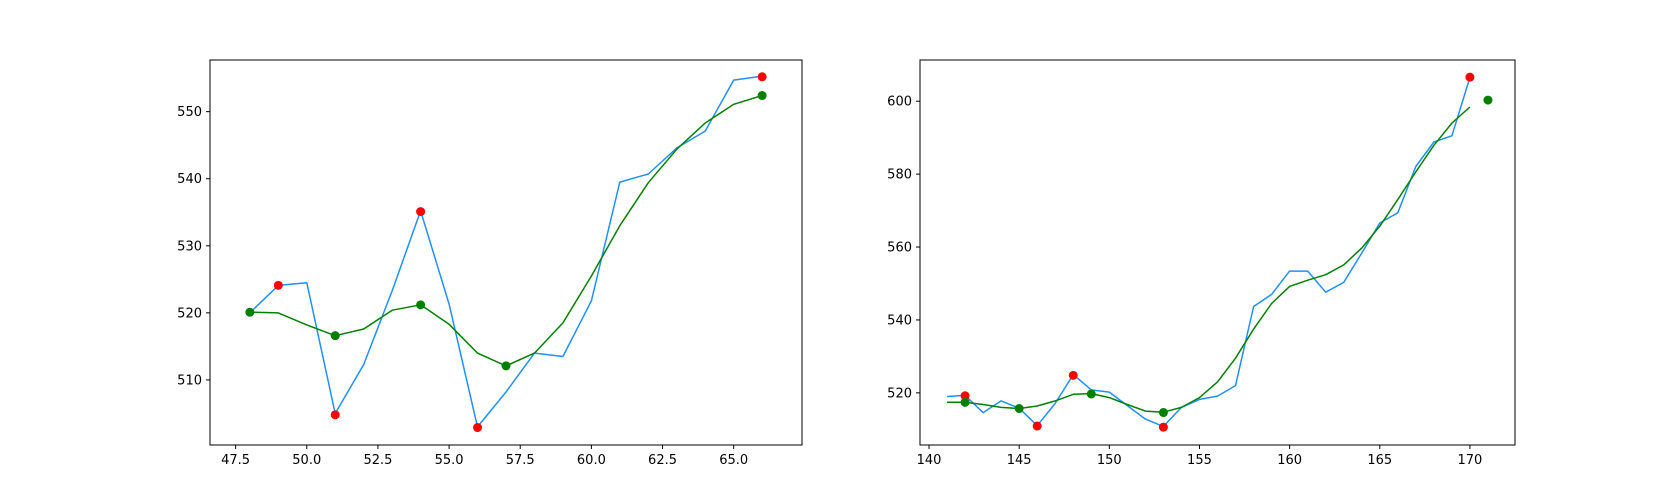 This screenshot has height=500, width=1680. I want to click on x-tick-label: 62.5, so click(662, 460).